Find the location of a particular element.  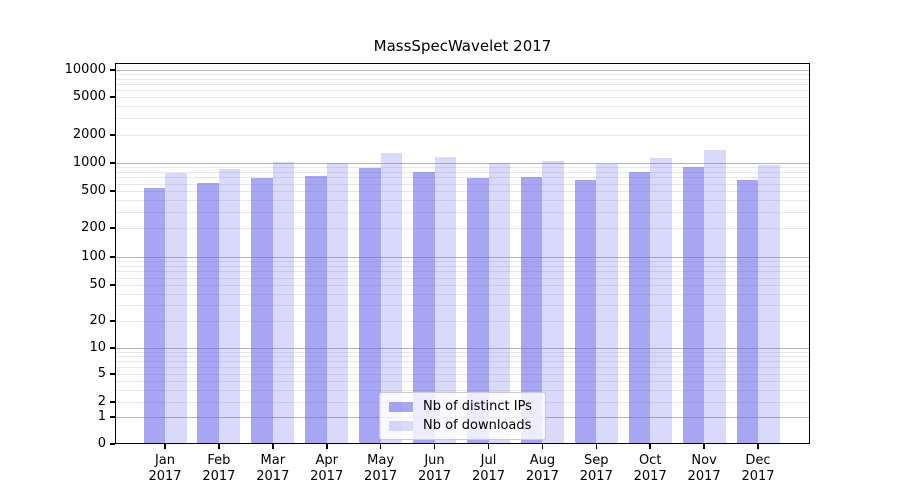

legend-label: Nb of downloads is located at coordinates (477, 425).